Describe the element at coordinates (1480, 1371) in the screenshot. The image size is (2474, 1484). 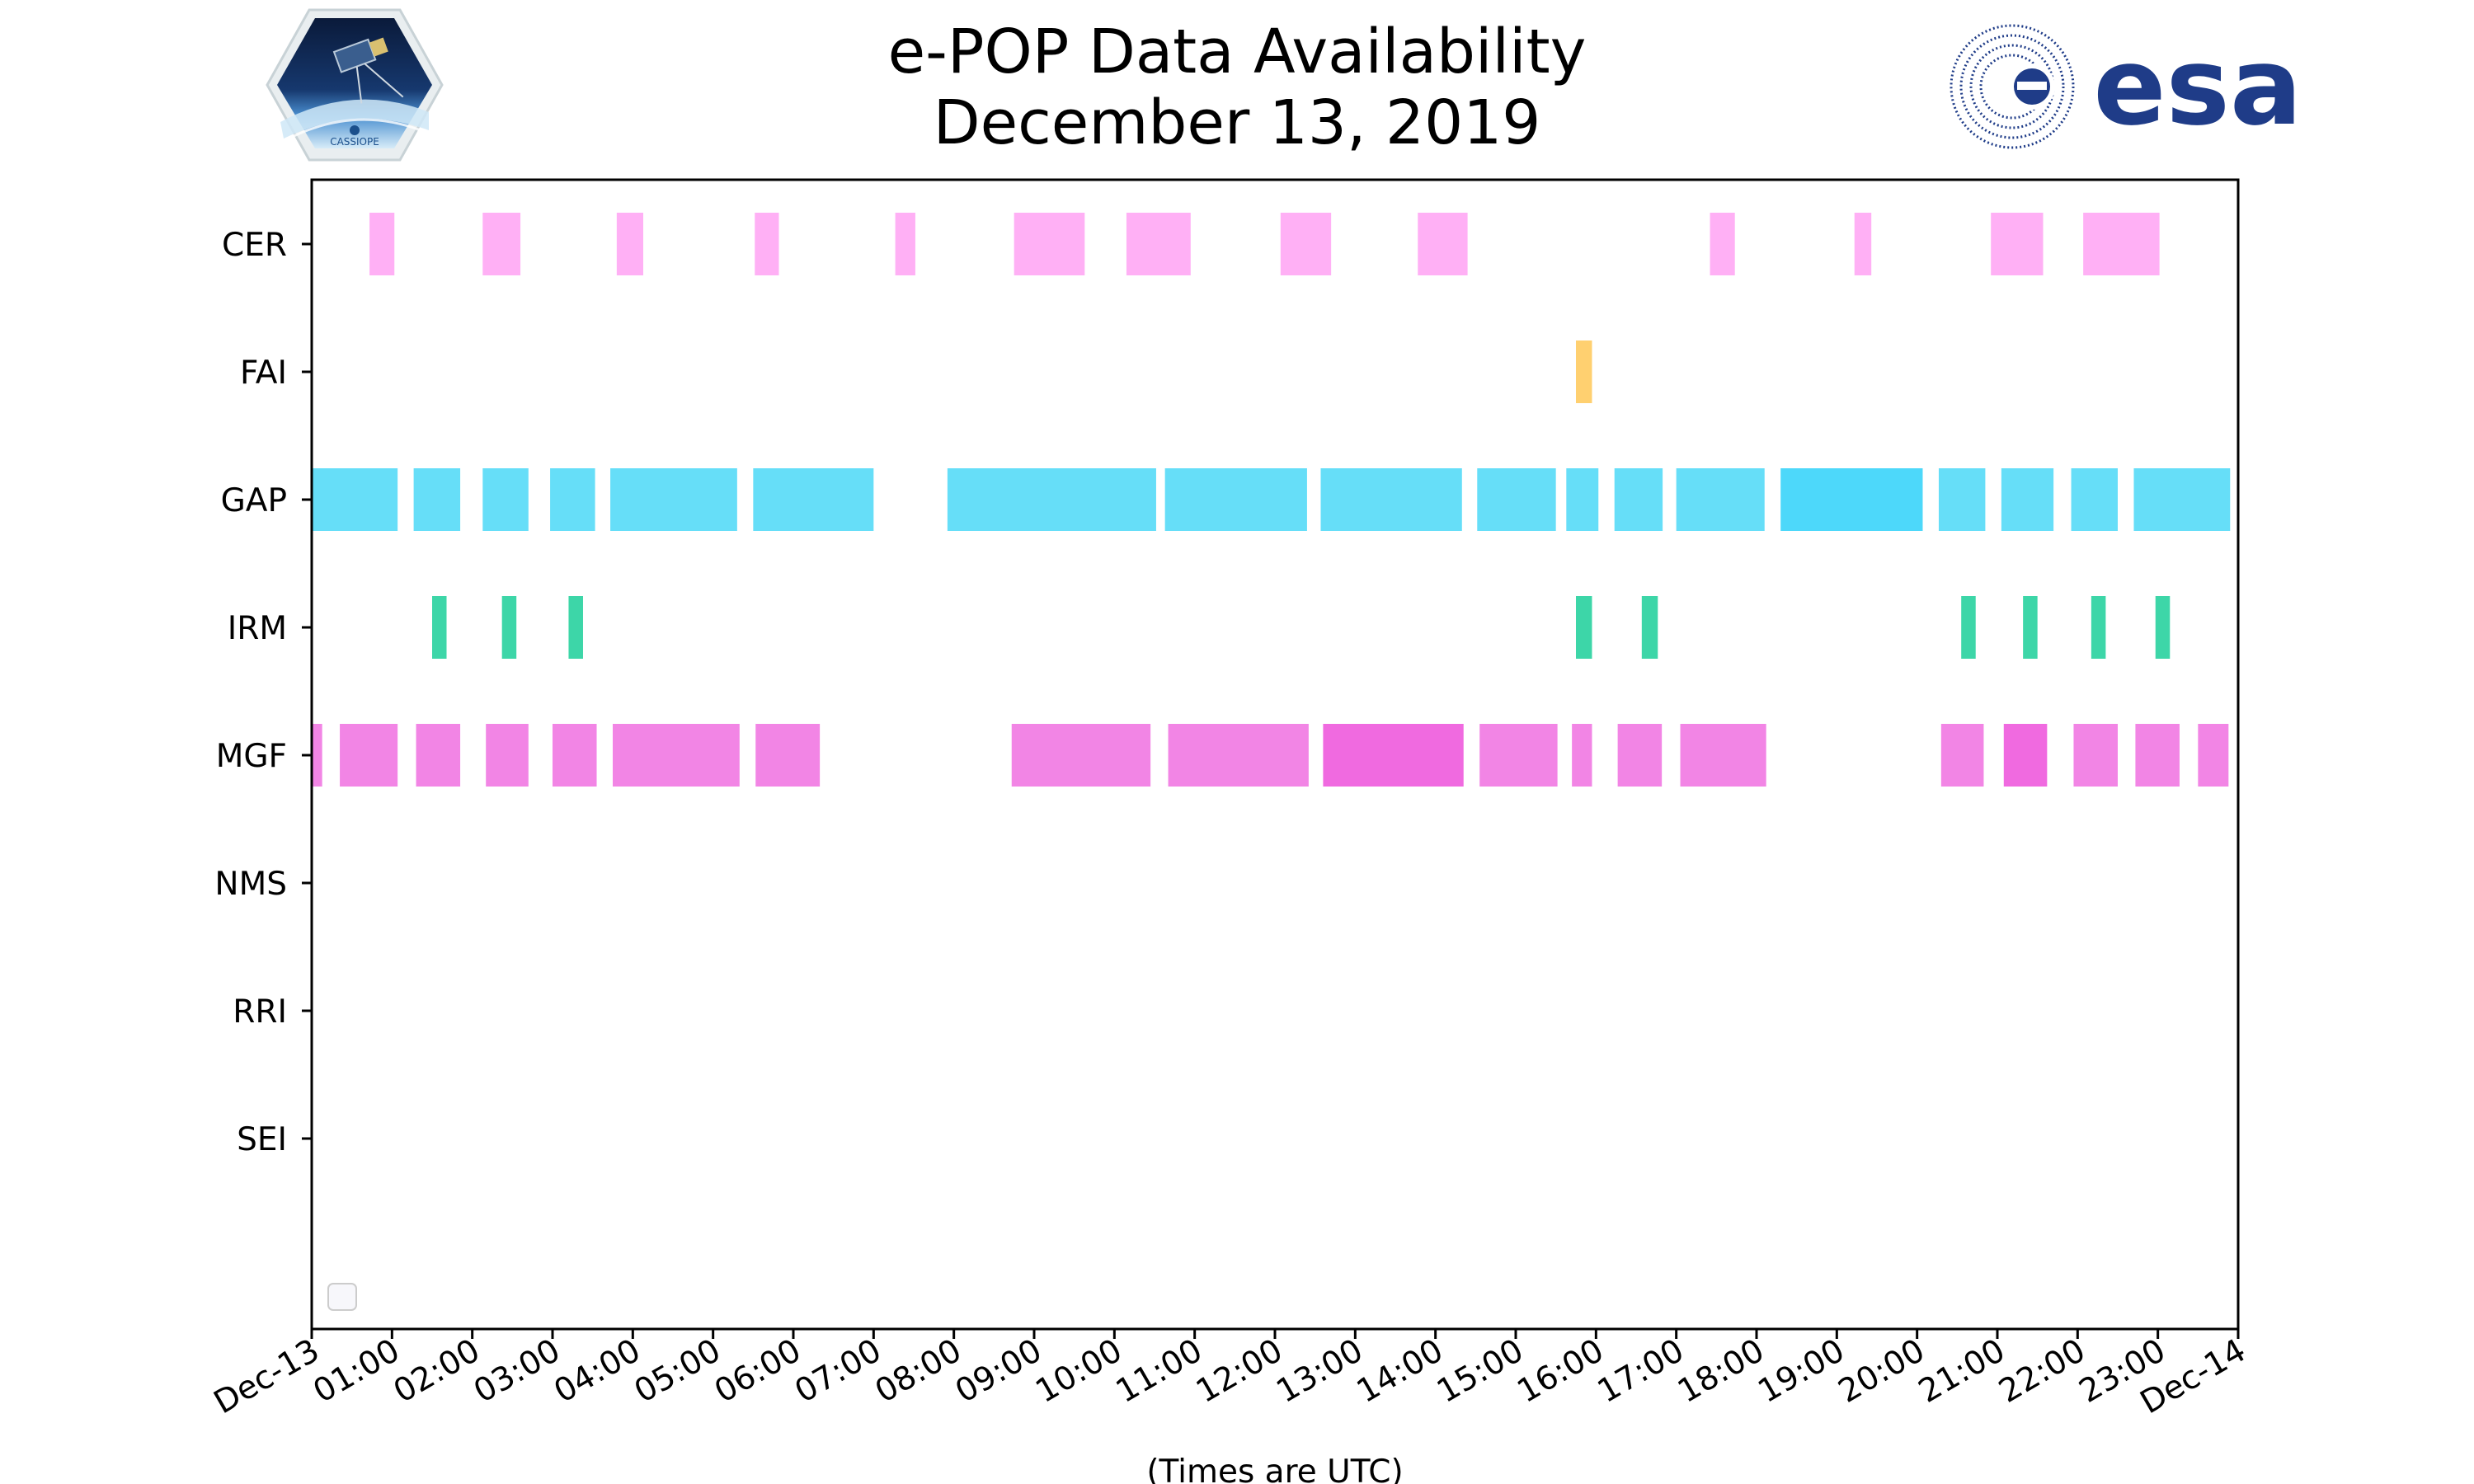
I see `x-tick-label: 15:00` at that location.